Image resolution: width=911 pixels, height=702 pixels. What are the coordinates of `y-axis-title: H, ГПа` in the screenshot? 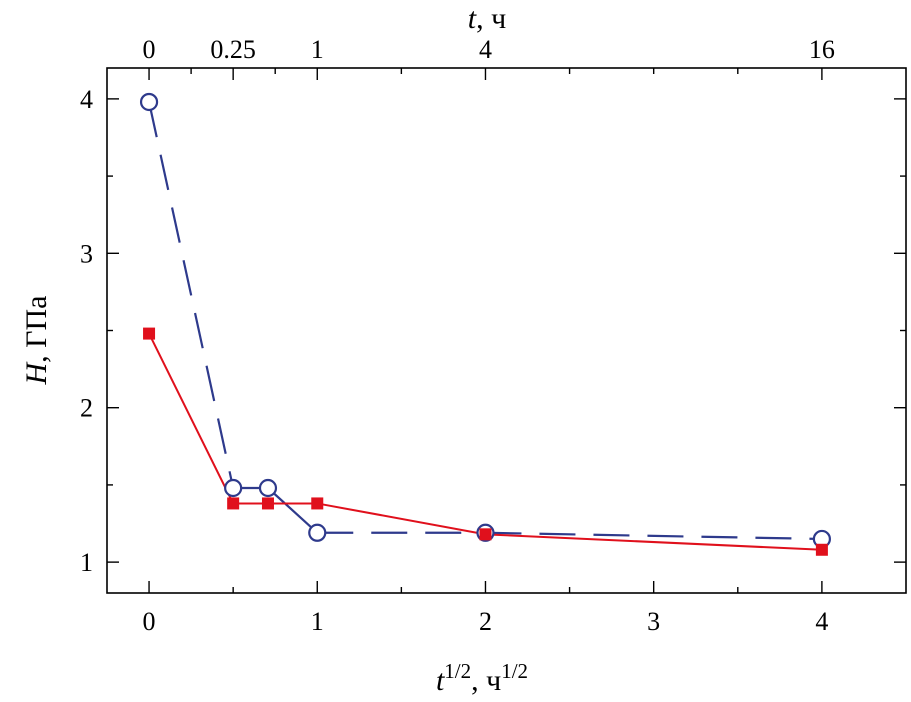 It's located at (36, 341).